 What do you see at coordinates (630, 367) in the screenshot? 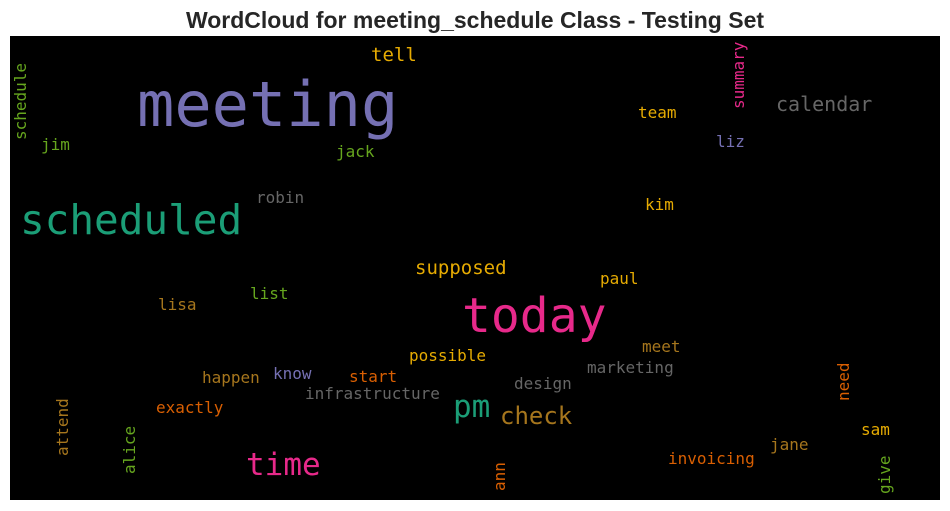
I see `word-marketing: marketing` at bounding box center [630, 367].